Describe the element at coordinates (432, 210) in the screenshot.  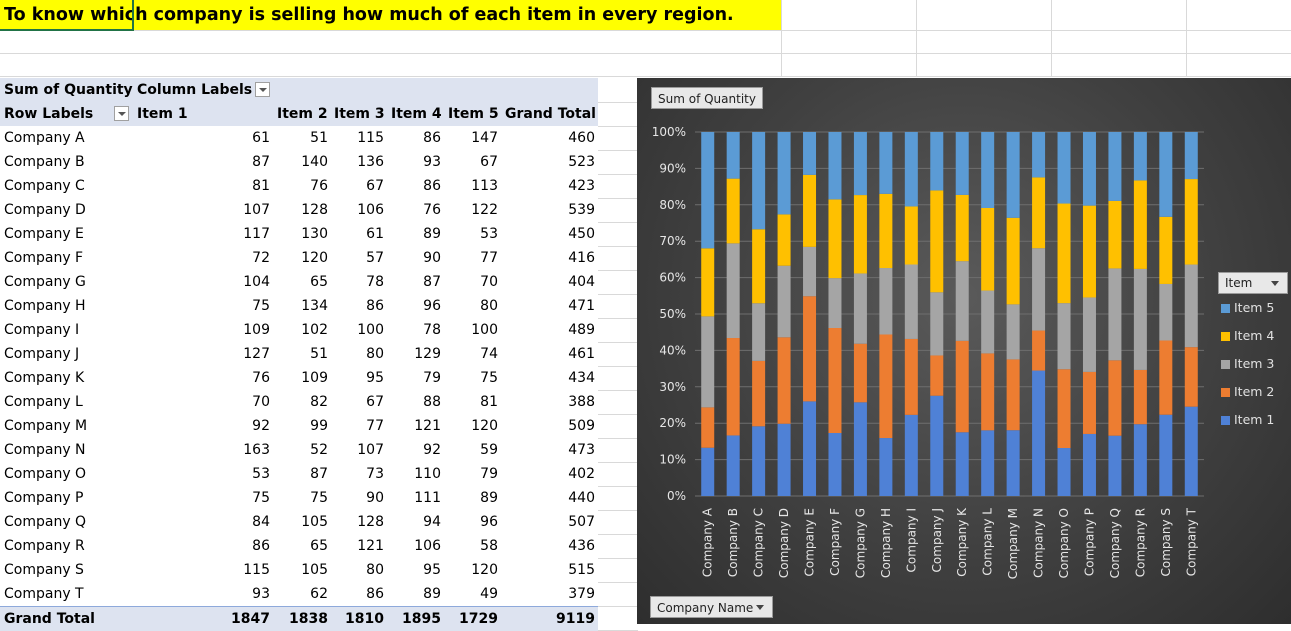
I see `value-cell: 76` at that location.